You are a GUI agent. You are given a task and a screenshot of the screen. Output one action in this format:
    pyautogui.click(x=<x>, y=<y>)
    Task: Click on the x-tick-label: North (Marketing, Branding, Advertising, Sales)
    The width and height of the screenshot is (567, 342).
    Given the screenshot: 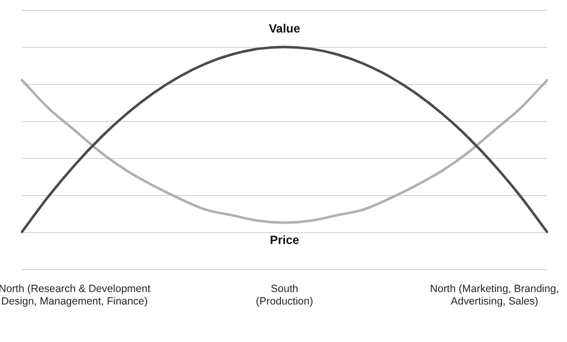 What is the action you would take?
    pyautogui.click(x=494, y=295)
    